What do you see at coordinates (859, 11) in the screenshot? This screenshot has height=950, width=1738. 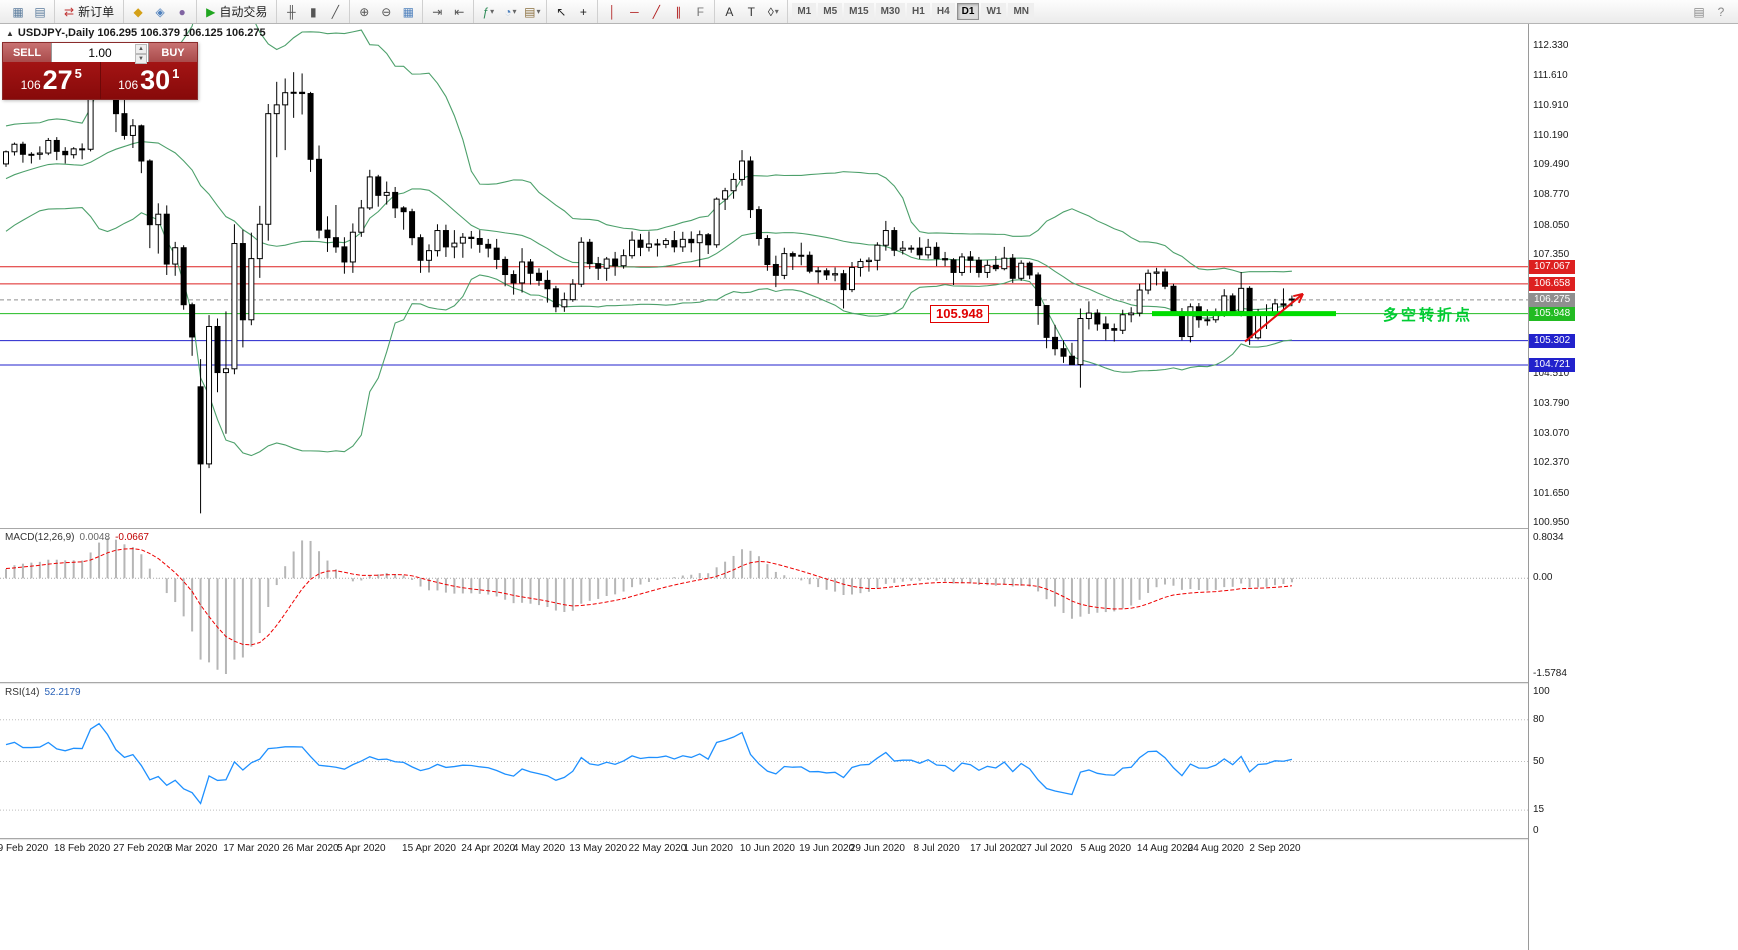 I see `timeframe-m15: M15` at bounding box center [859, 11].